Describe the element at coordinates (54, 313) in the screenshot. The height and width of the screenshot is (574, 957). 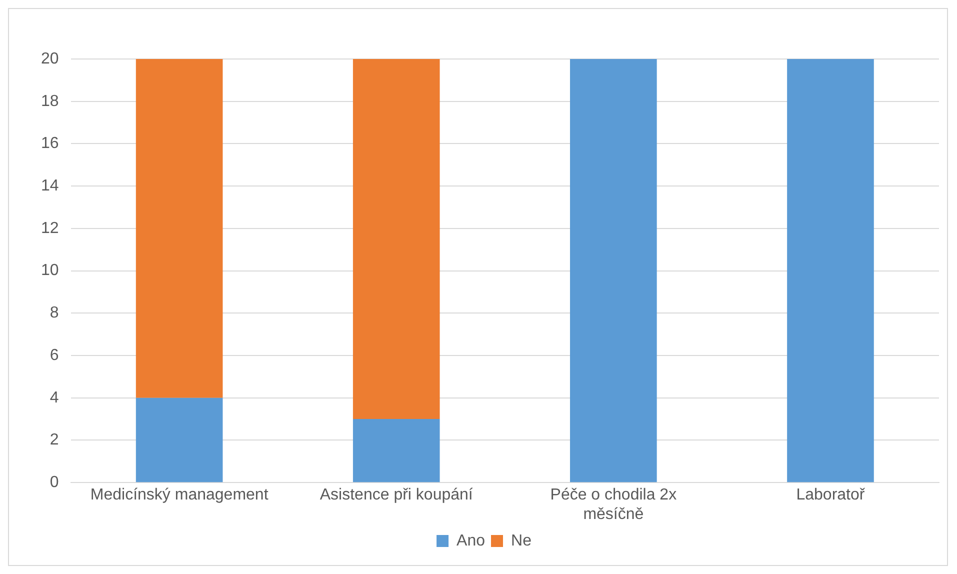
I see `y-tick-label: 8` at that location.